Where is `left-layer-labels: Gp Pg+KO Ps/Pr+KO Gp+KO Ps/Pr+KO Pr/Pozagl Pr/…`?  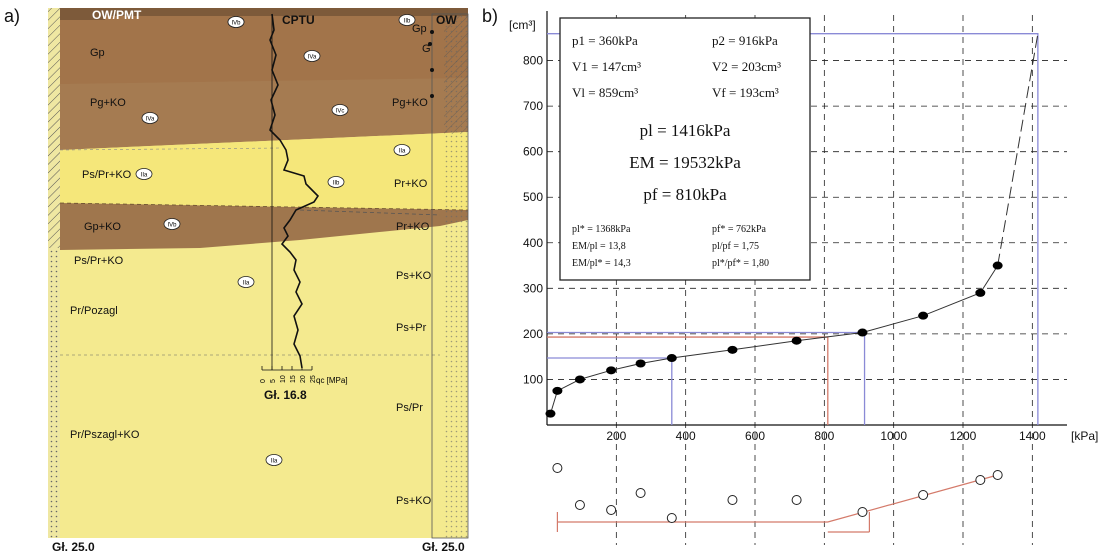
left-layer-labels: Gp Pg+KO Ps/Pr+KO Gp+KO Ps/Pr+KO Pr/Pozagl Pr/… is located at coordinates (105, 244).